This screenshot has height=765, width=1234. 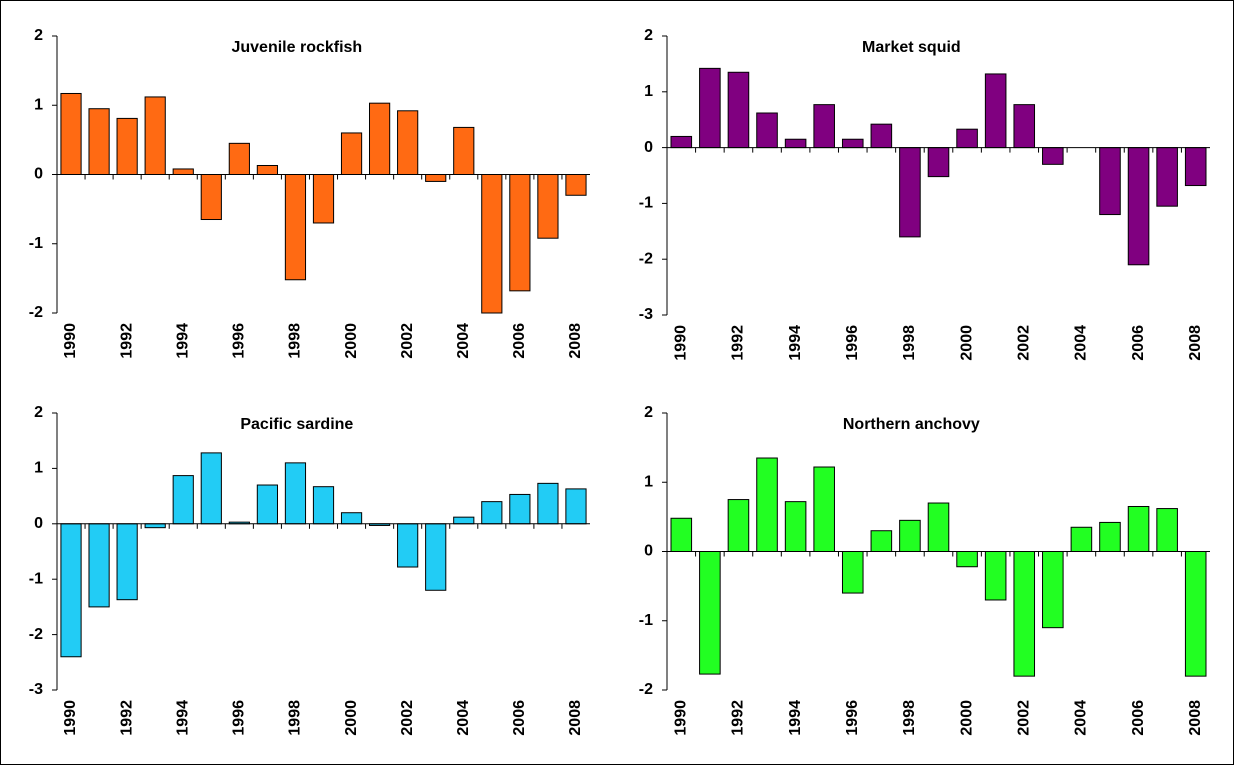 I want to click on y-tick-label: -2, so click(x=36, y=312).